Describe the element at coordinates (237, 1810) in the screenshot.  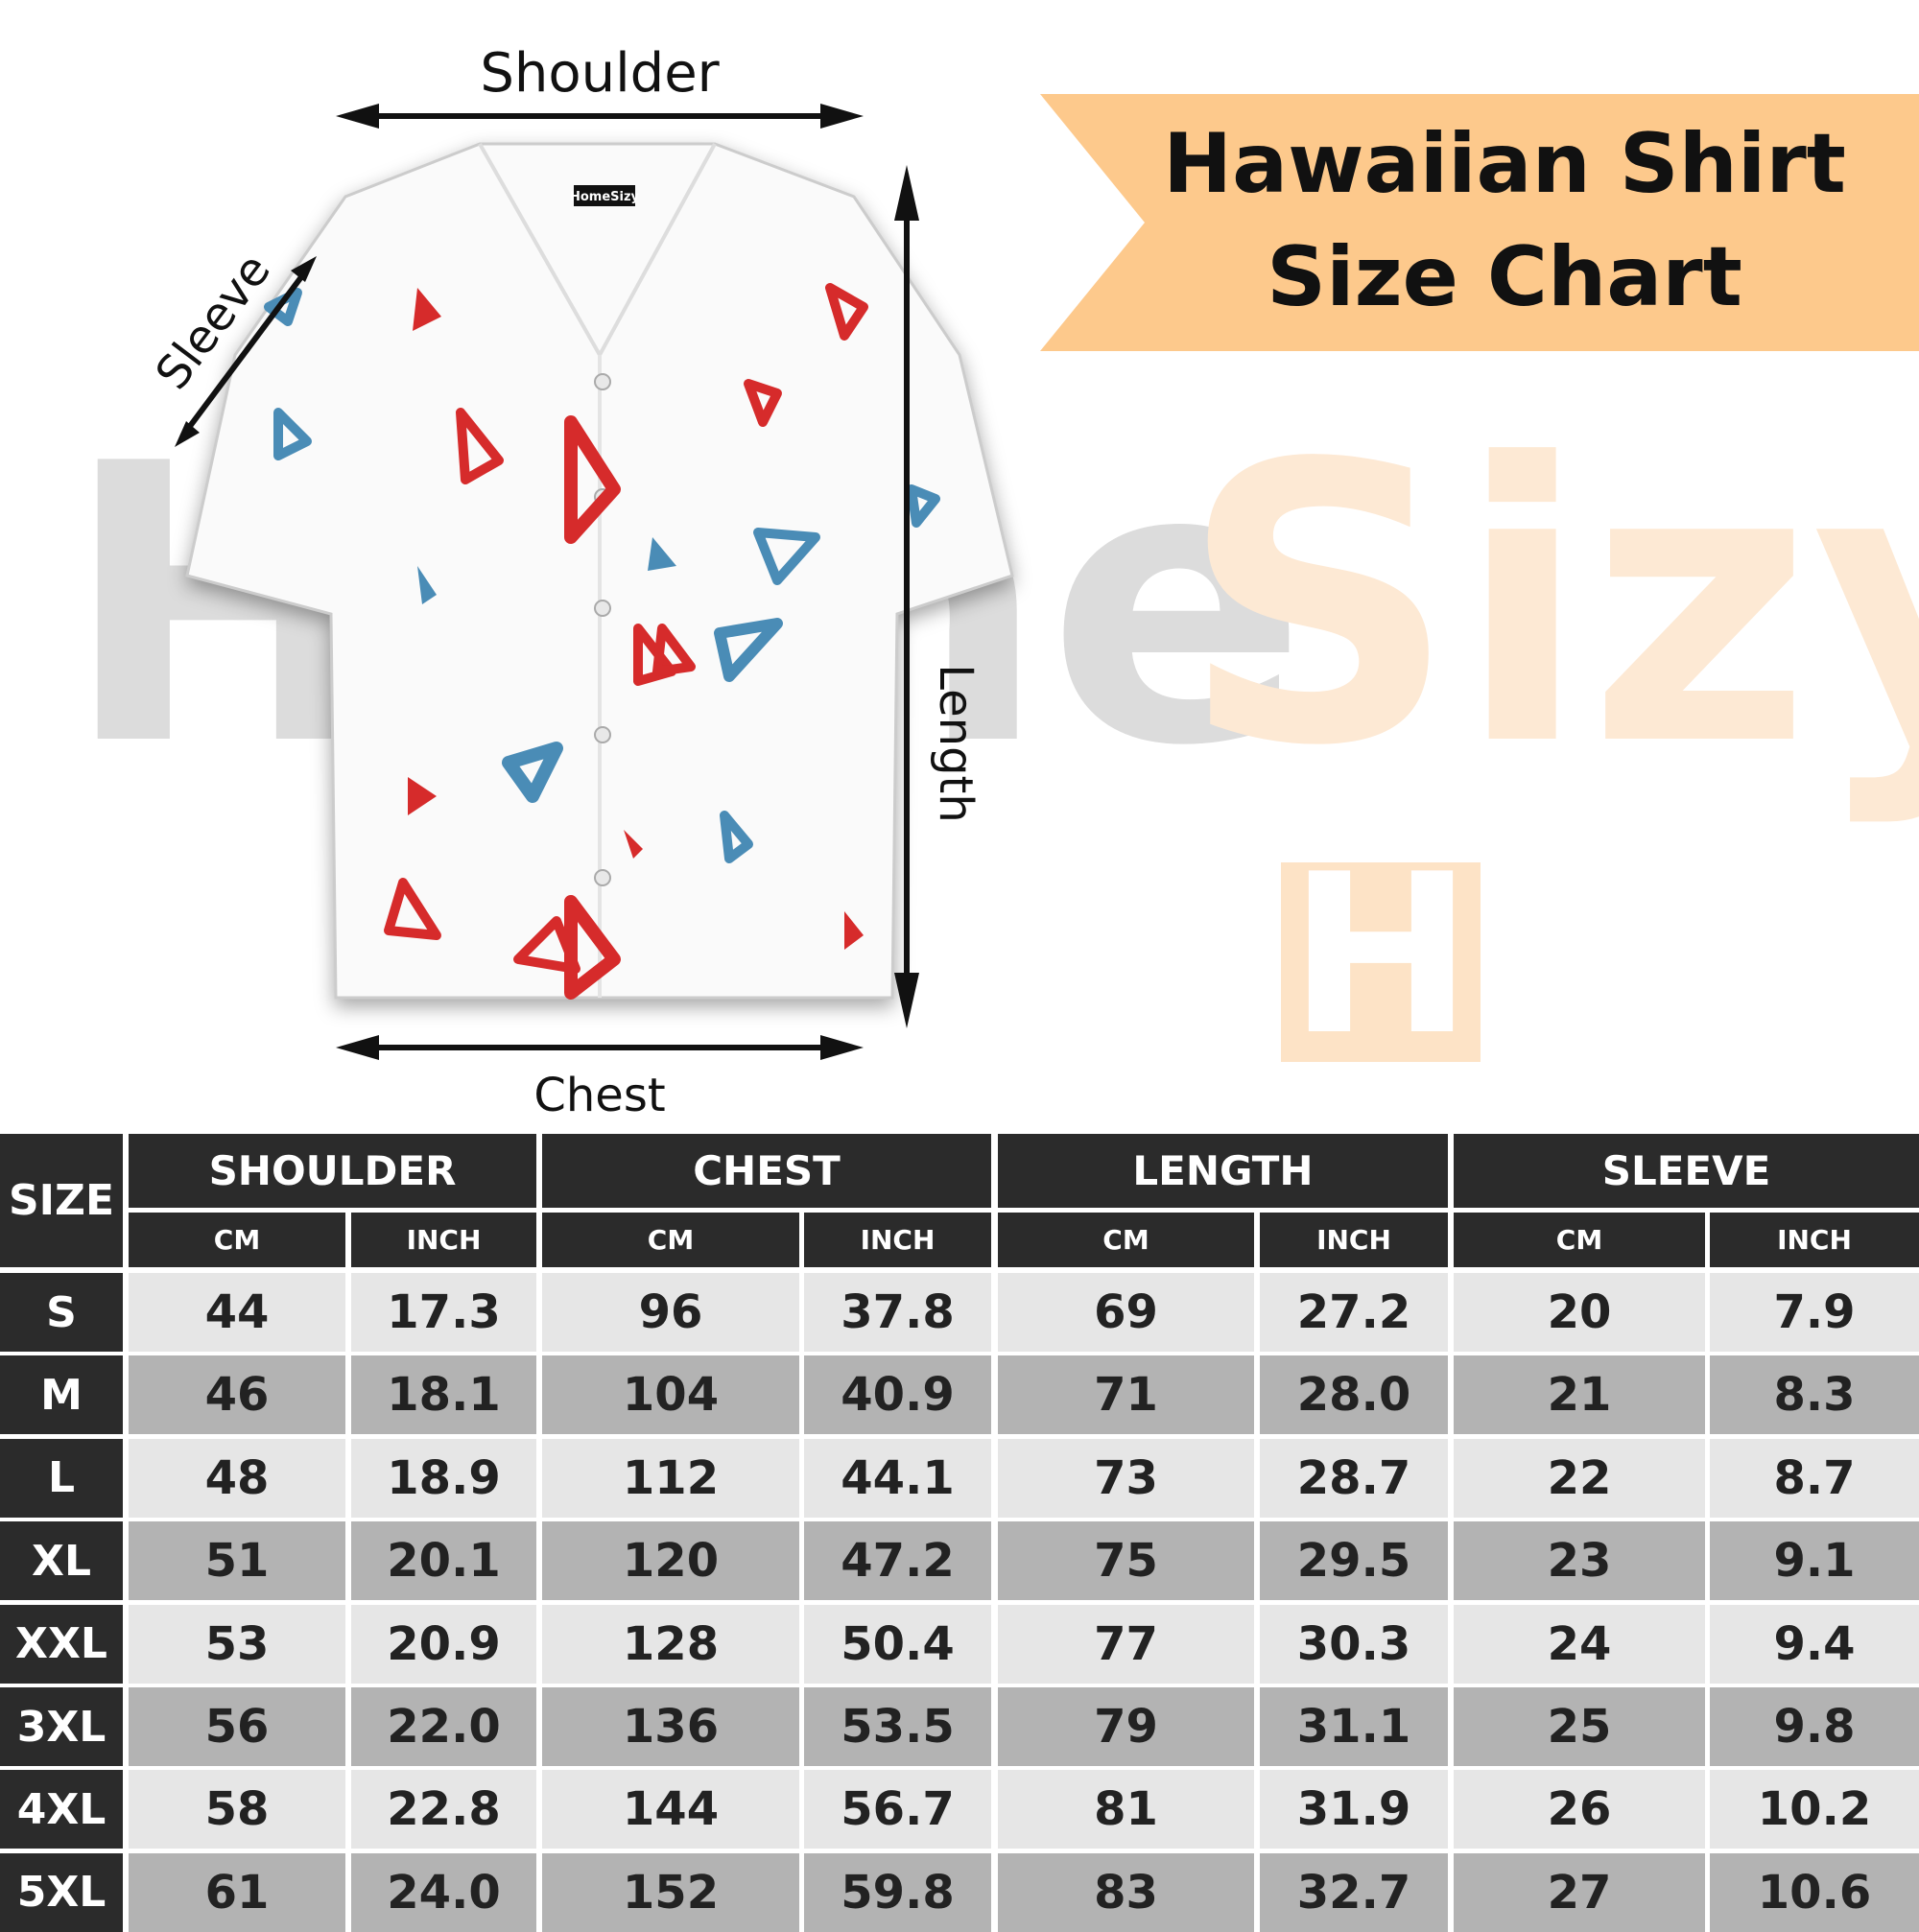
I see `value-cell: 58` at that location.